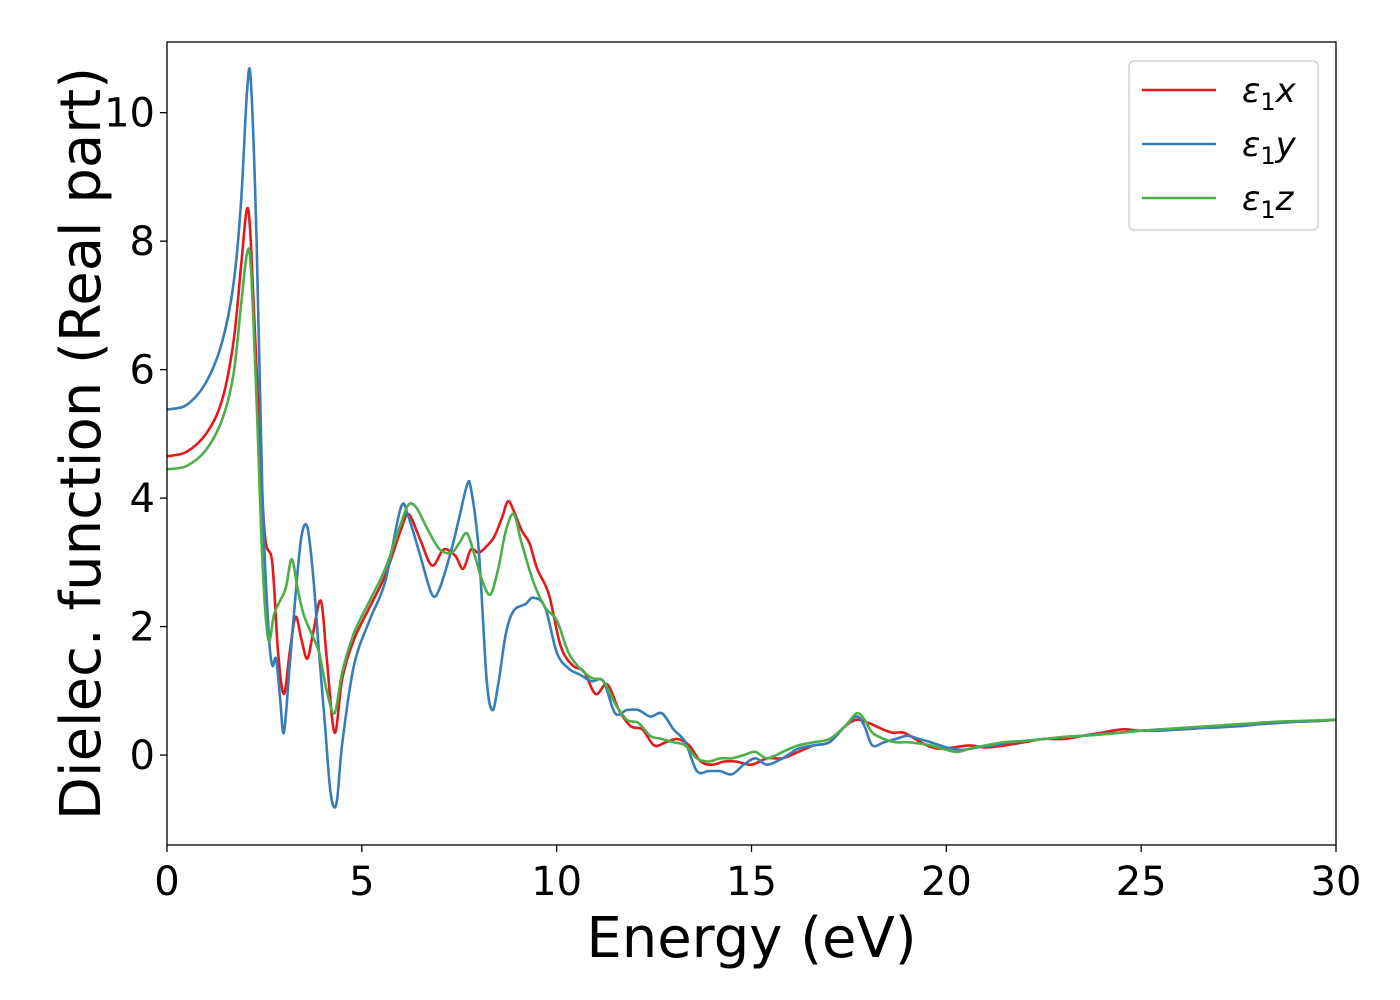  I want to click on x-axis-label: Energy (eV), so click(751, 938).